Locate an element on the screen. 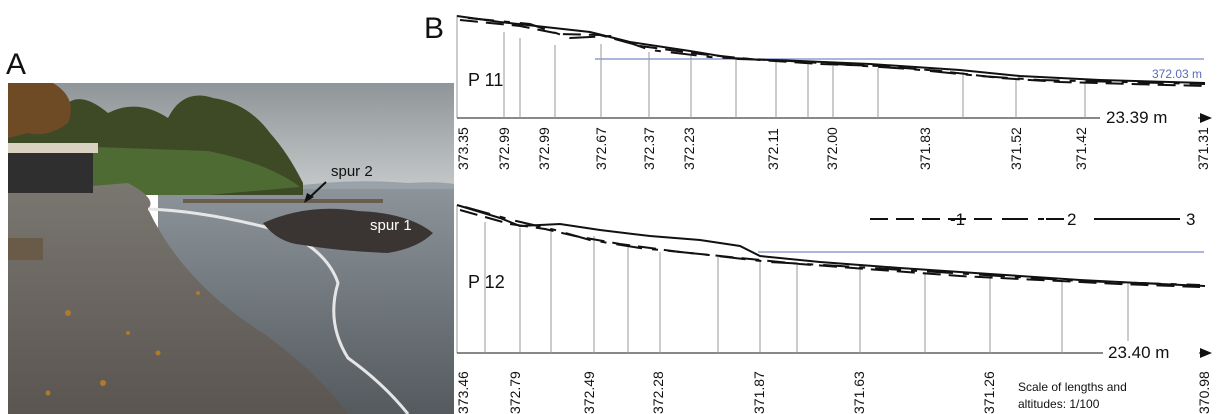 The image size is (1217, 414). arrowhead-p12 is located at coordinates (1206, 353).